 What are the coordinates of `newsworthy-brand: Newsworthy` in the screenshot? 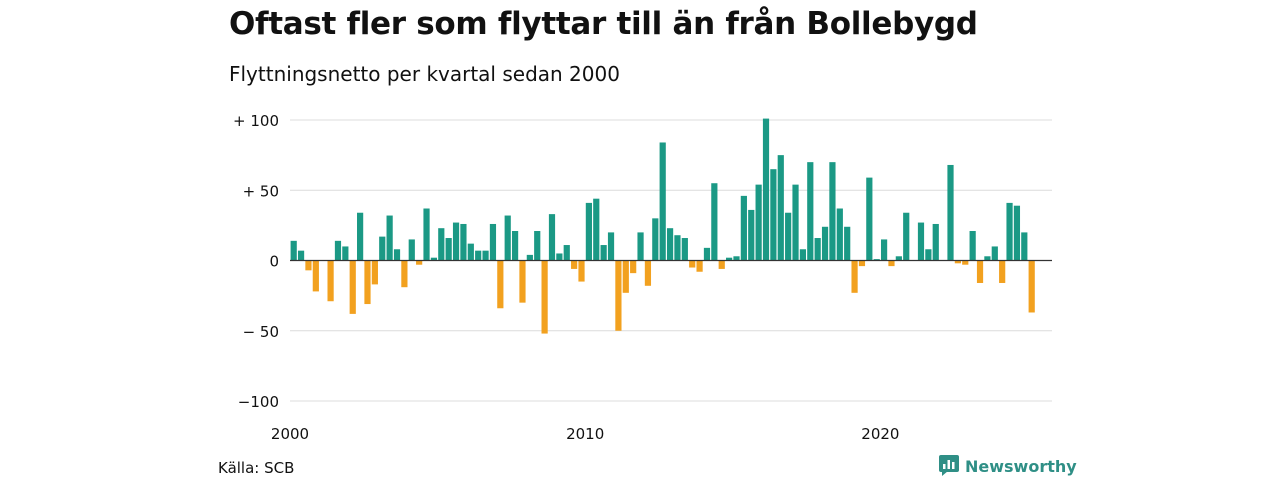 It's located at (1008, 466).